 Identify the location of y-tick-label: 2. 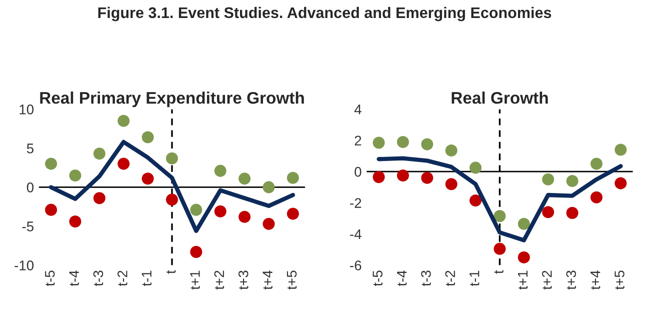
(358, 141).